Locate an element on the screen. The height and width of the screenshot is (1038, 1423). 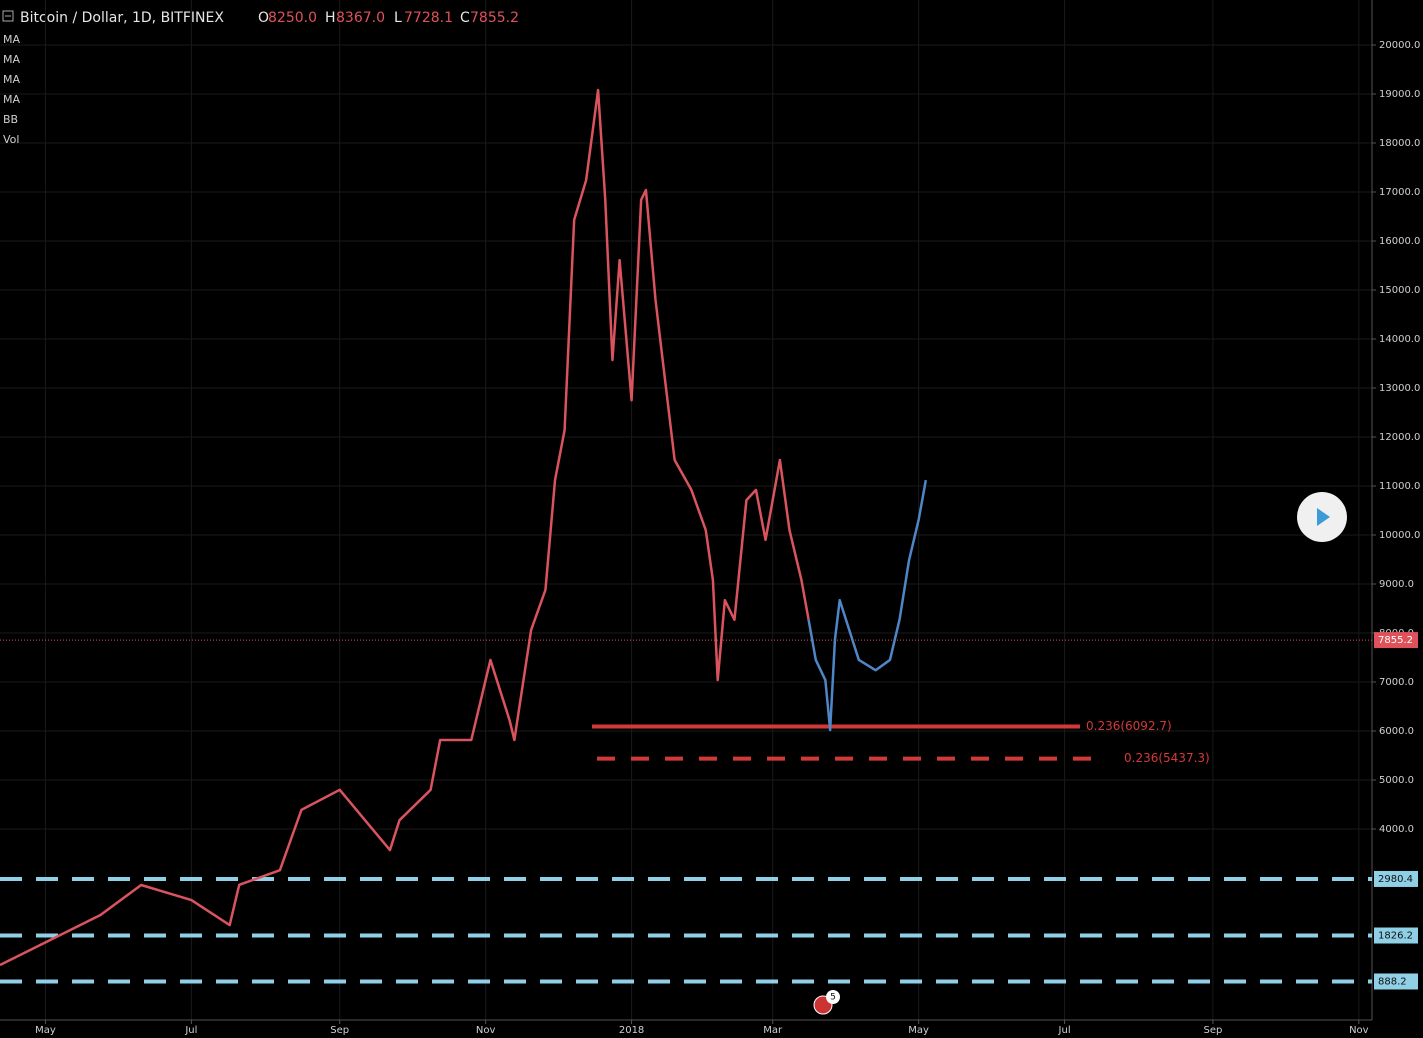
chart-title: Bitcoin / Dollar, 1D, BITFINEX is located at coordinates (122, 18).